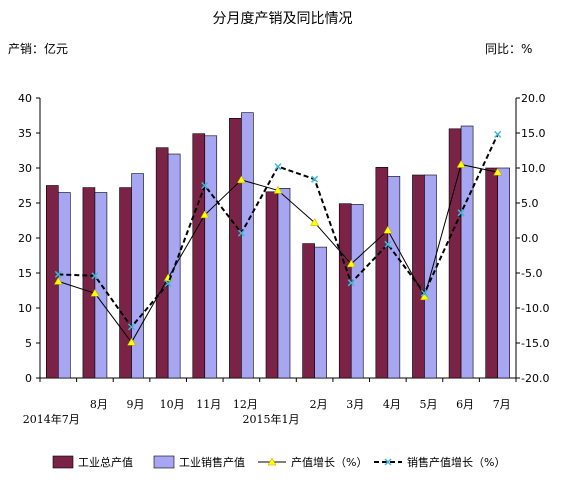 This screenshot has height=487, width=565. What do you see at coordinates (535, 343) in the screenshot?
I see `right-tick-label: -15.0` at bounding box center [535, 343].